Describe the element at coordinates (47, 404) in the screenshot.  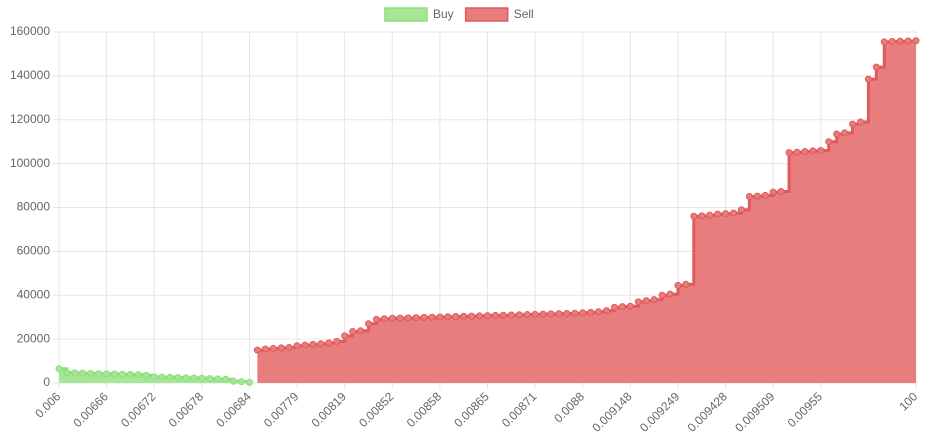
I see `x-tick-label: 0.006` at that location.